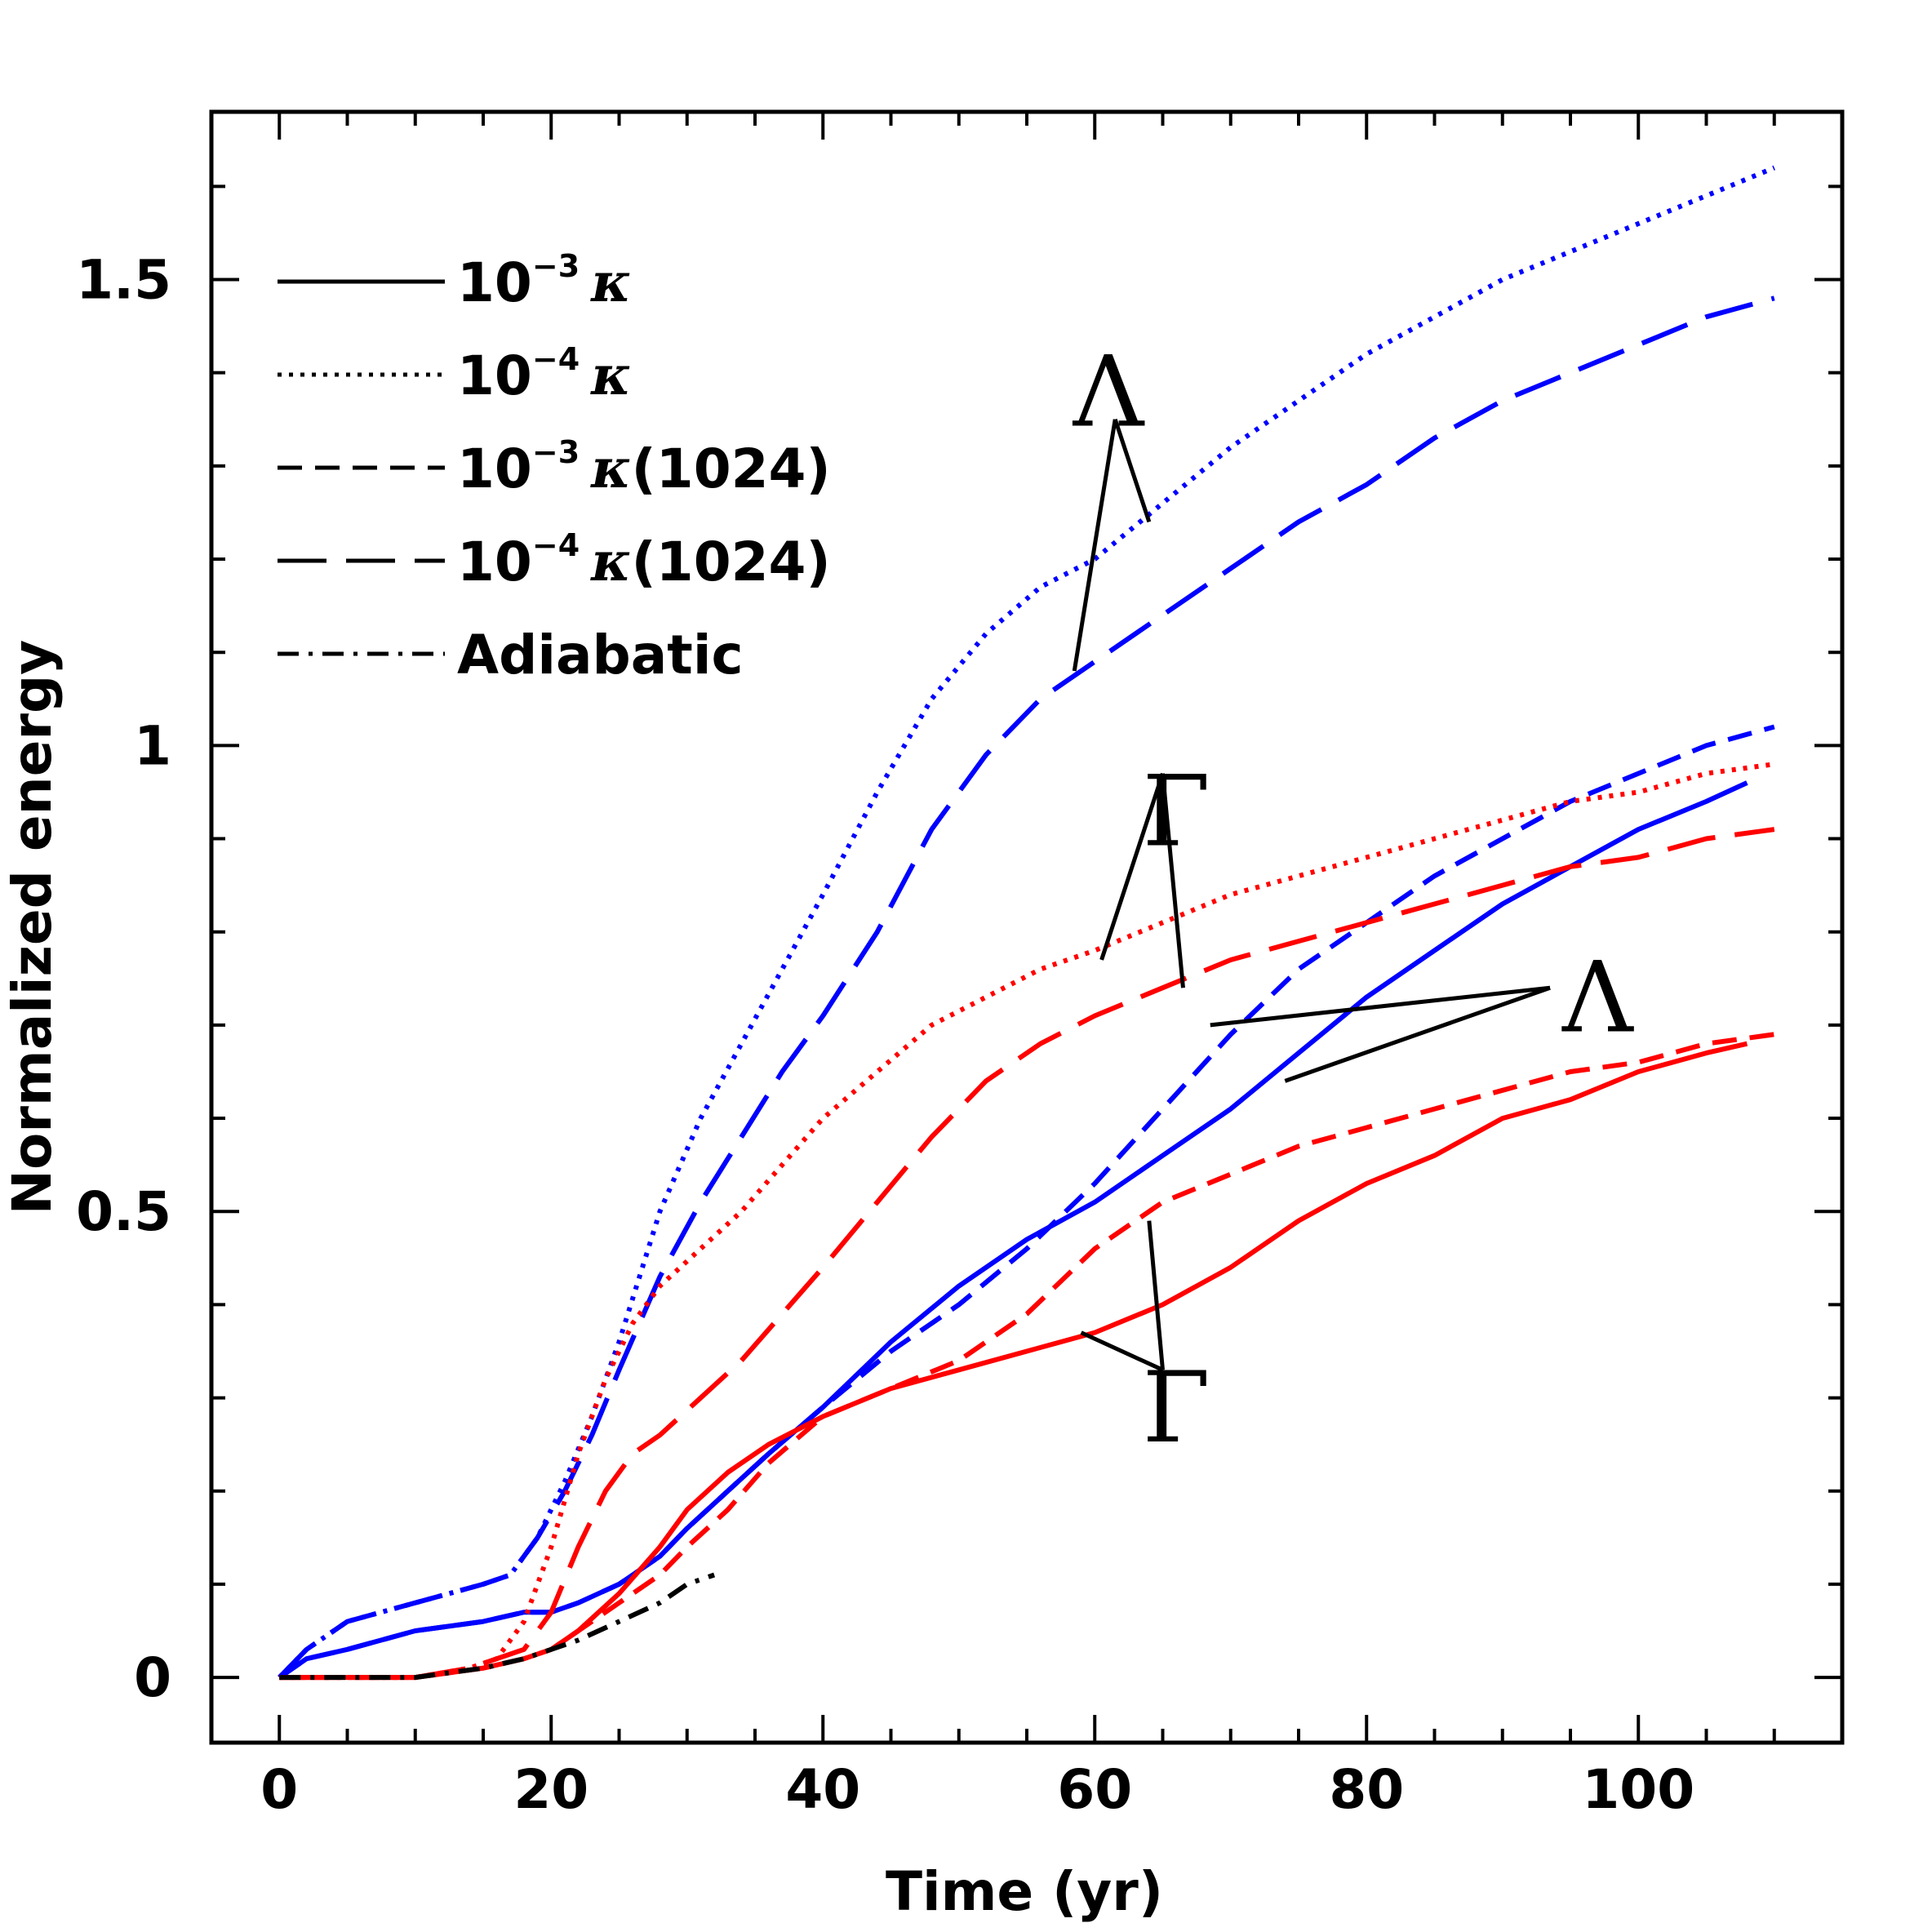 The height and width of the screenshot is (1932, 1932). Describe the element at coordinates (152, 1677) in the screenshot. I see `y-tick-label: 0` at that location.